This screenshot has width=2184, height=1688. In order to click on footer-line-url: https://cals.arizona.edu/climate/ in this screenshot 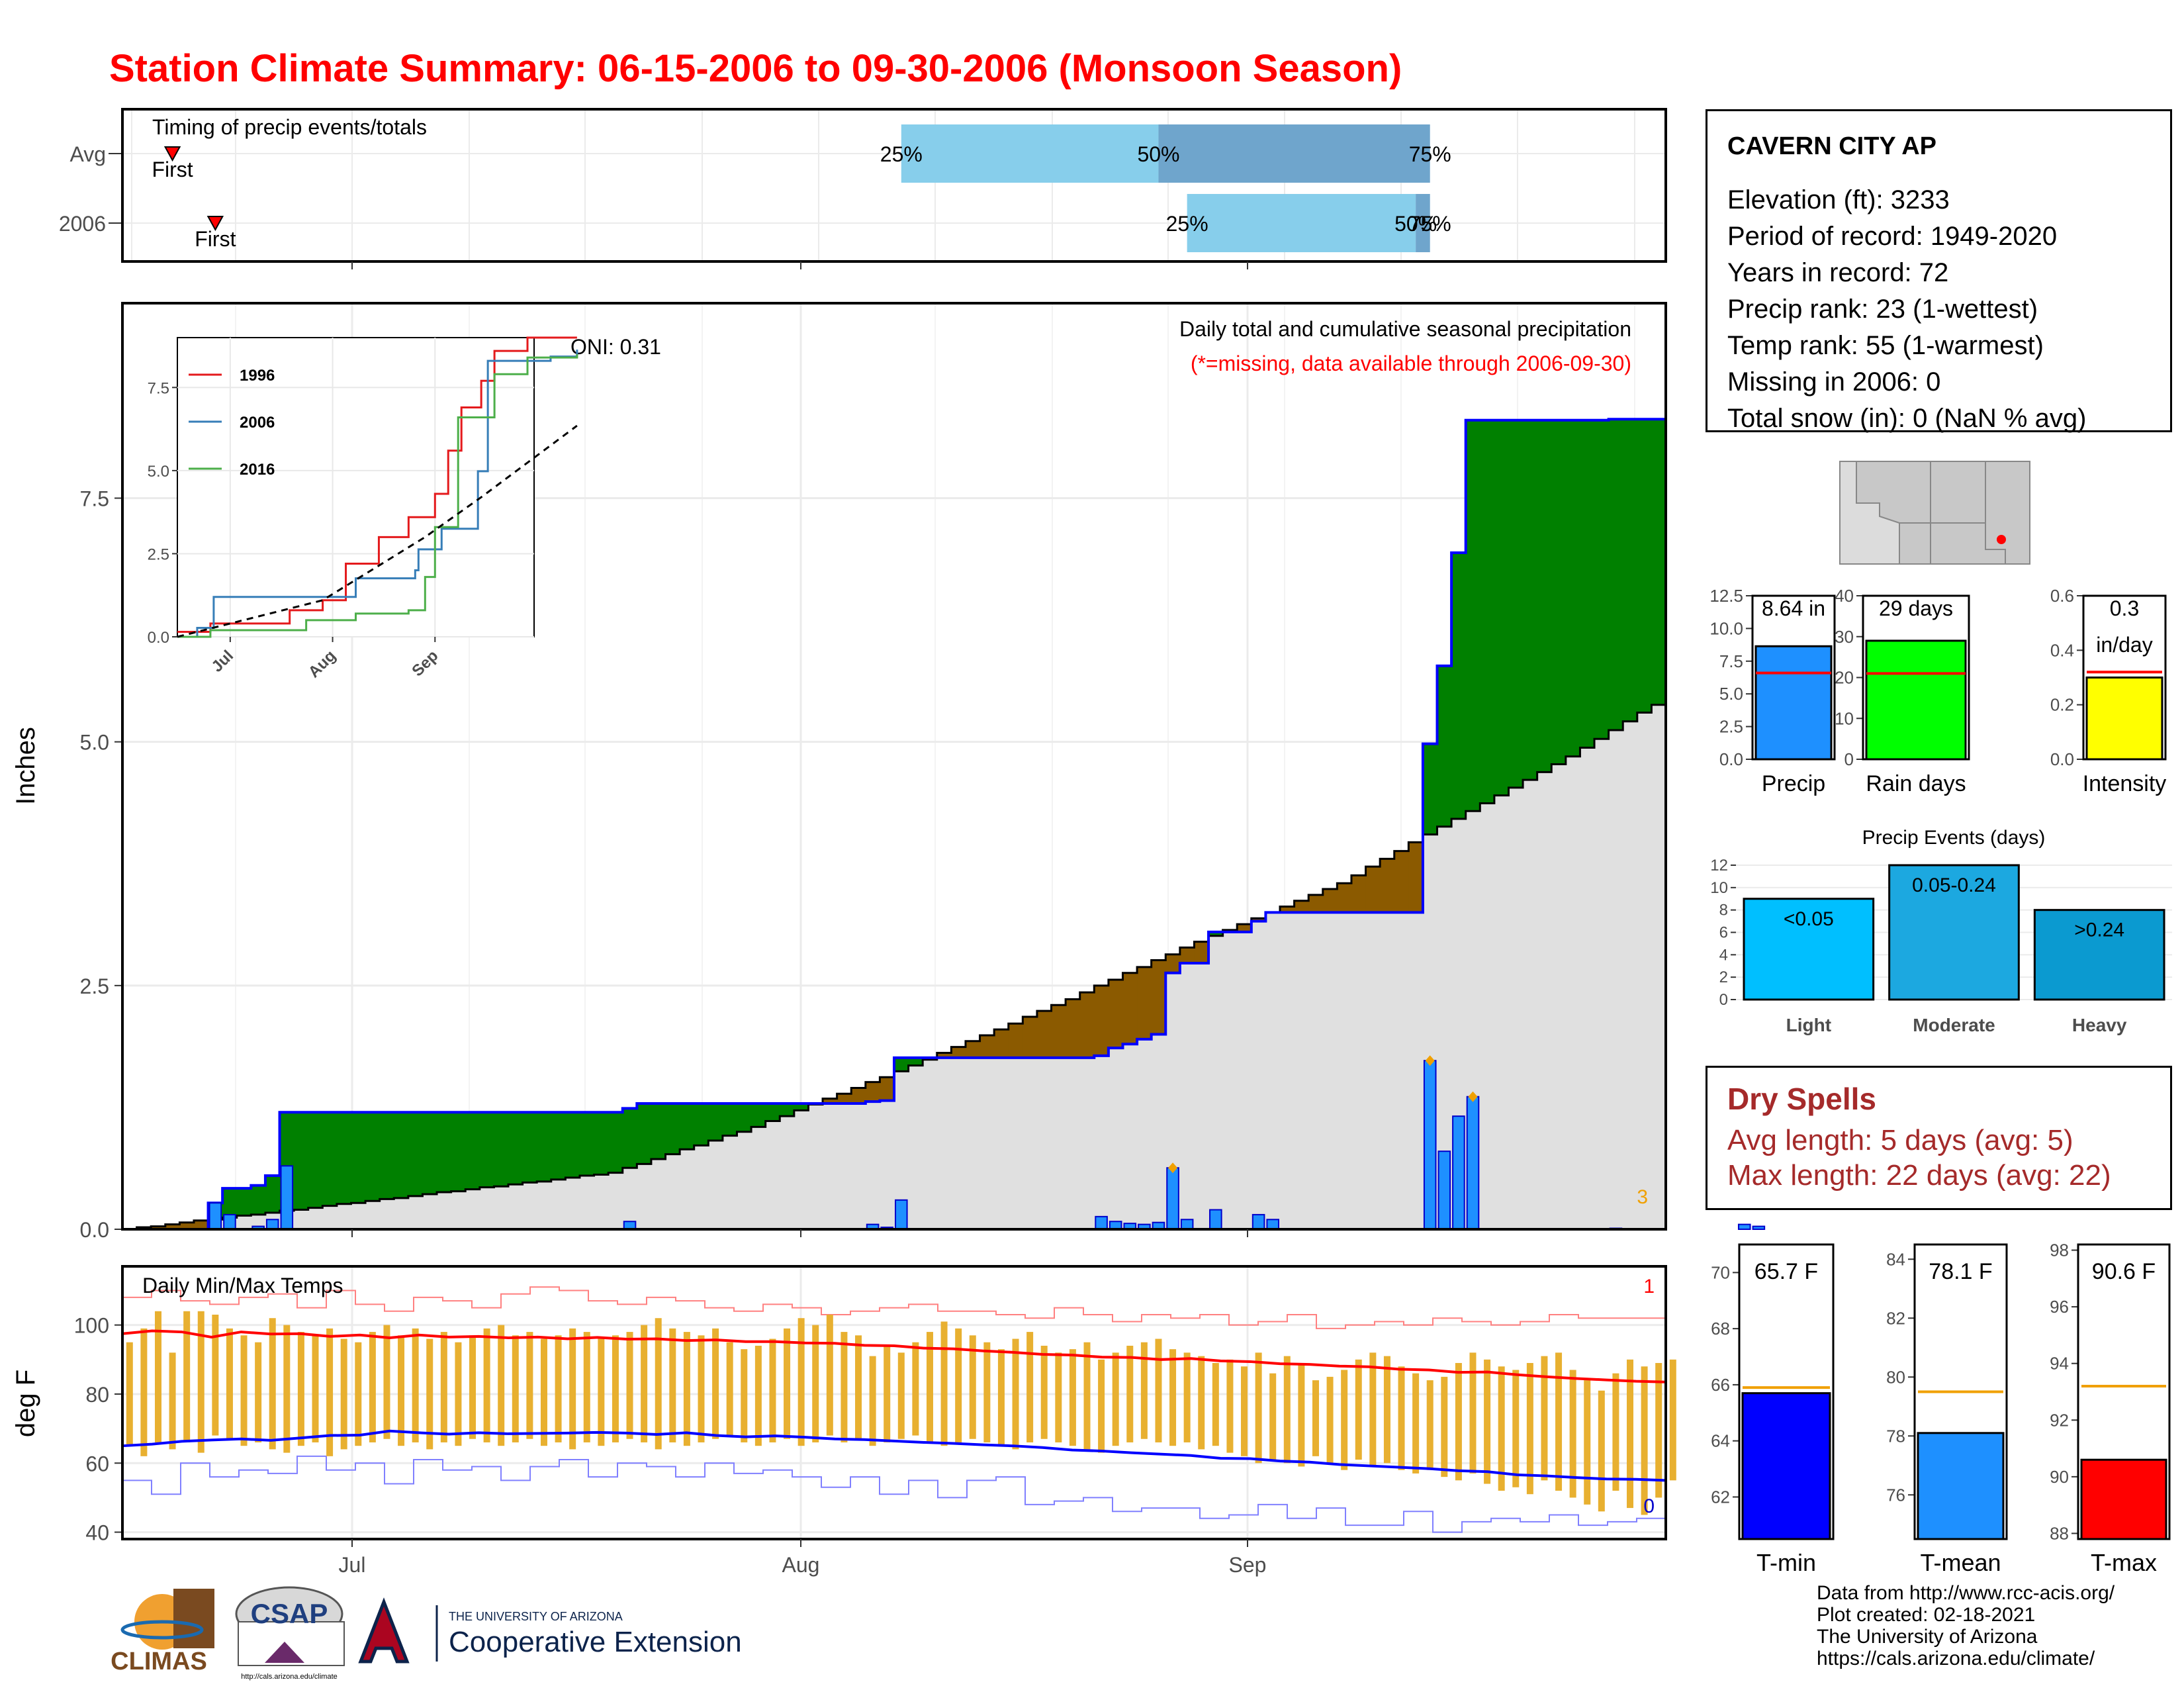, I will do `click(1956, 1658)`.